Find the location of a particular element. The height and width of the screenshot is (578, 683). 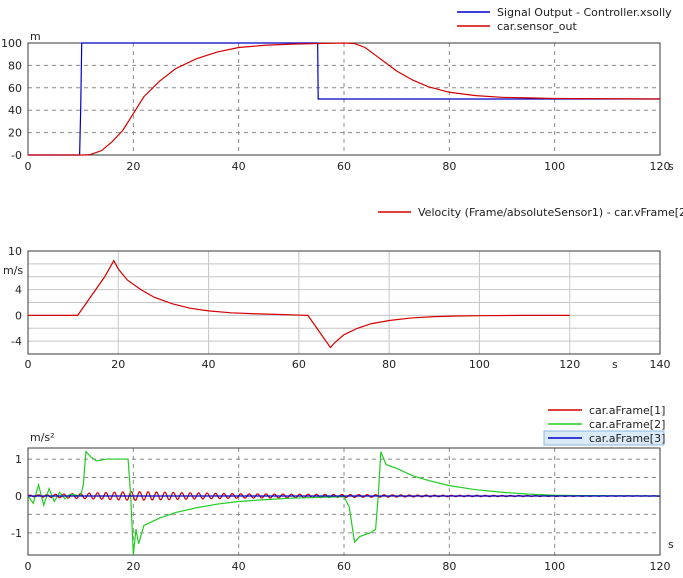

y-tick-label: 80 is located at coordinates (15, 65).